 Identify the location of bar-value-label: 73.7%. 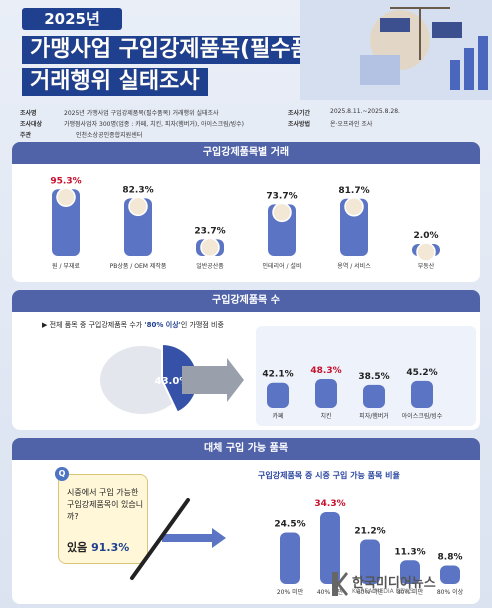
(281, 196).